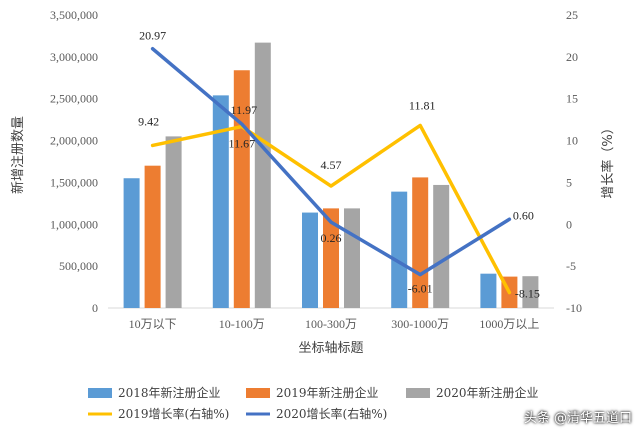 The width and height of the screenshot is (640, 432). What do you see at coordinates (244, 110) in the screenshot?
I see `data-label: 11.97` at bounding box center [244, 110].